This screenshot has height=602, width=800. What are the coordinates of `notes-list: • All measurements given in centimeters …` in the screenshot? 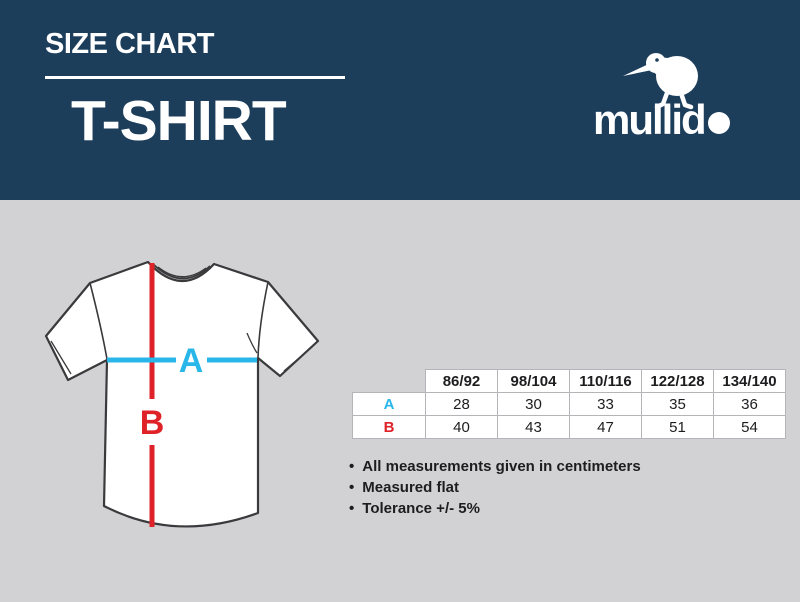 It's located at (495, 487).